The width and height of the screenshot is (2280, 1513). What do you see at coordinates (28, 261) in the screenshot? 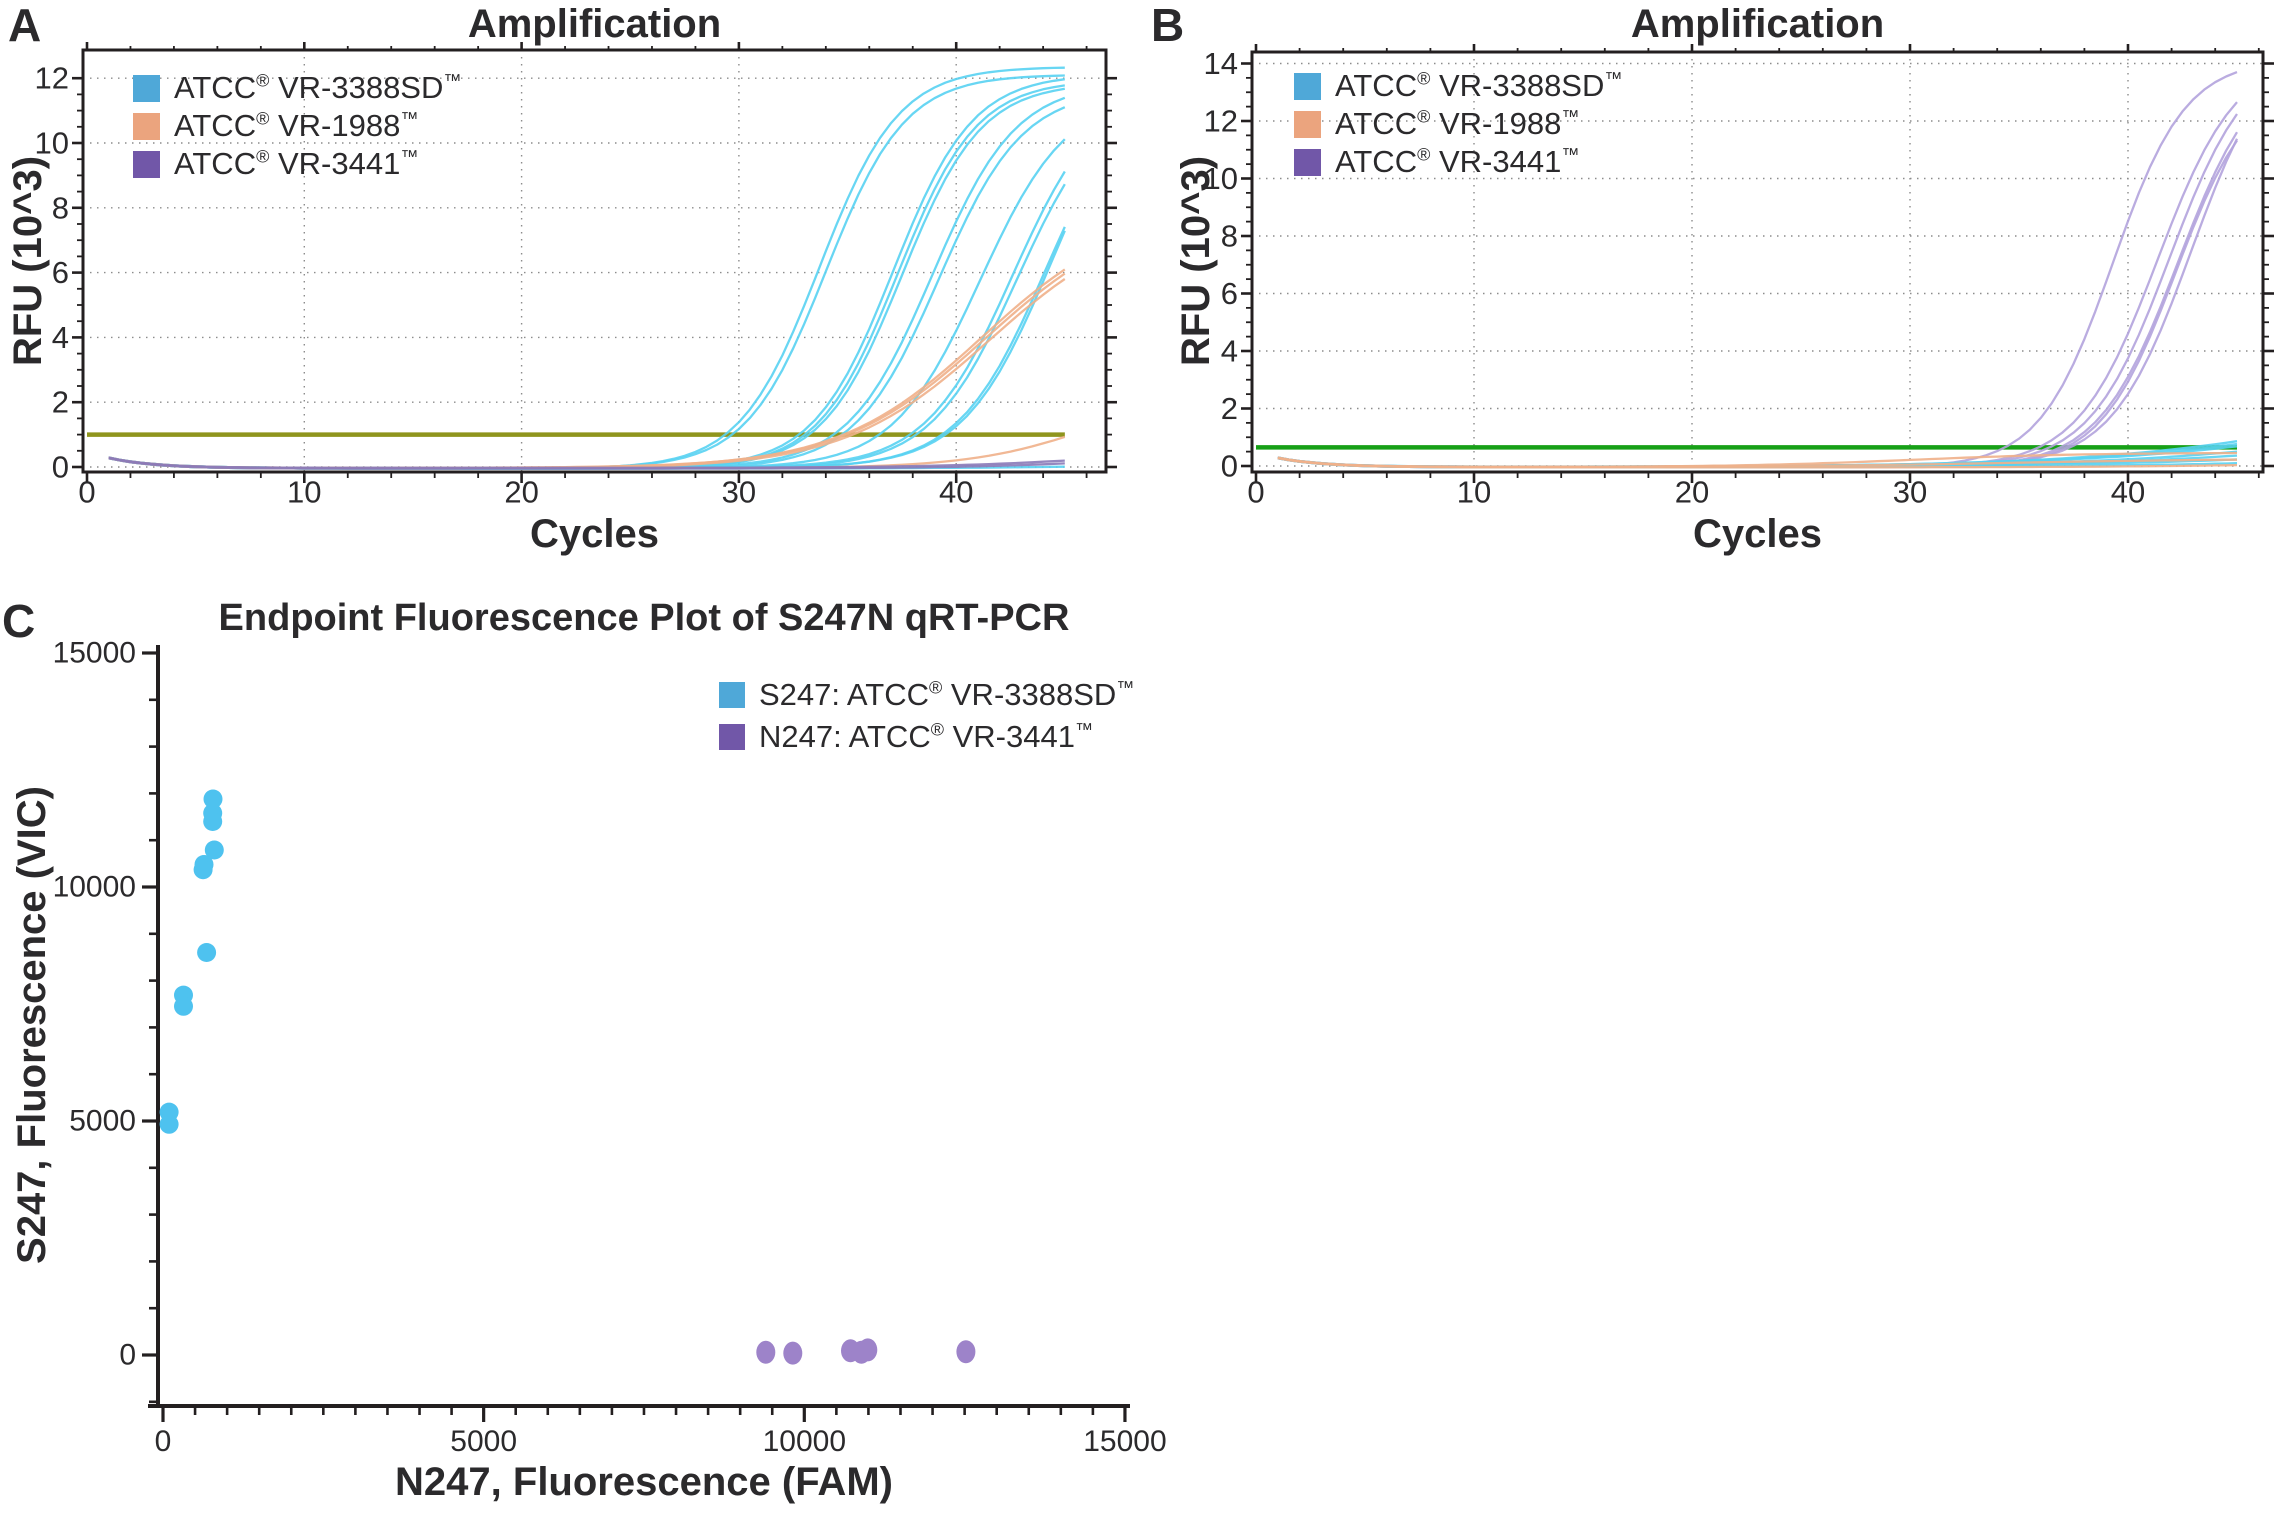
I see `panel-a-y-axis-label: RFU (10^3)` at bounding box center [28, 261].